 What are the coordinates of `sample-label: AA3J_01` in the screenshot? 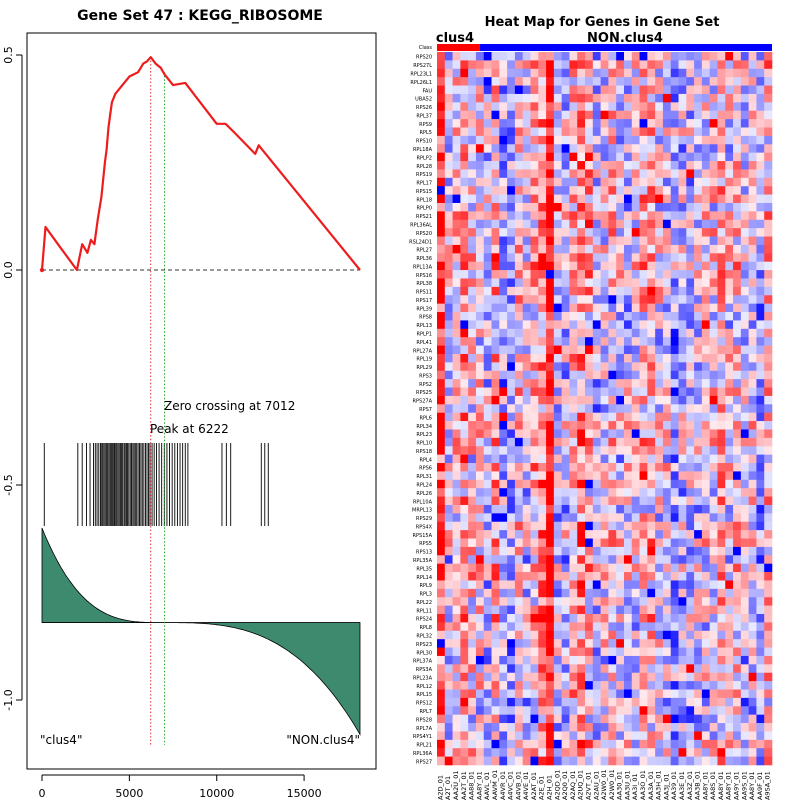 It's located at (666, 786).